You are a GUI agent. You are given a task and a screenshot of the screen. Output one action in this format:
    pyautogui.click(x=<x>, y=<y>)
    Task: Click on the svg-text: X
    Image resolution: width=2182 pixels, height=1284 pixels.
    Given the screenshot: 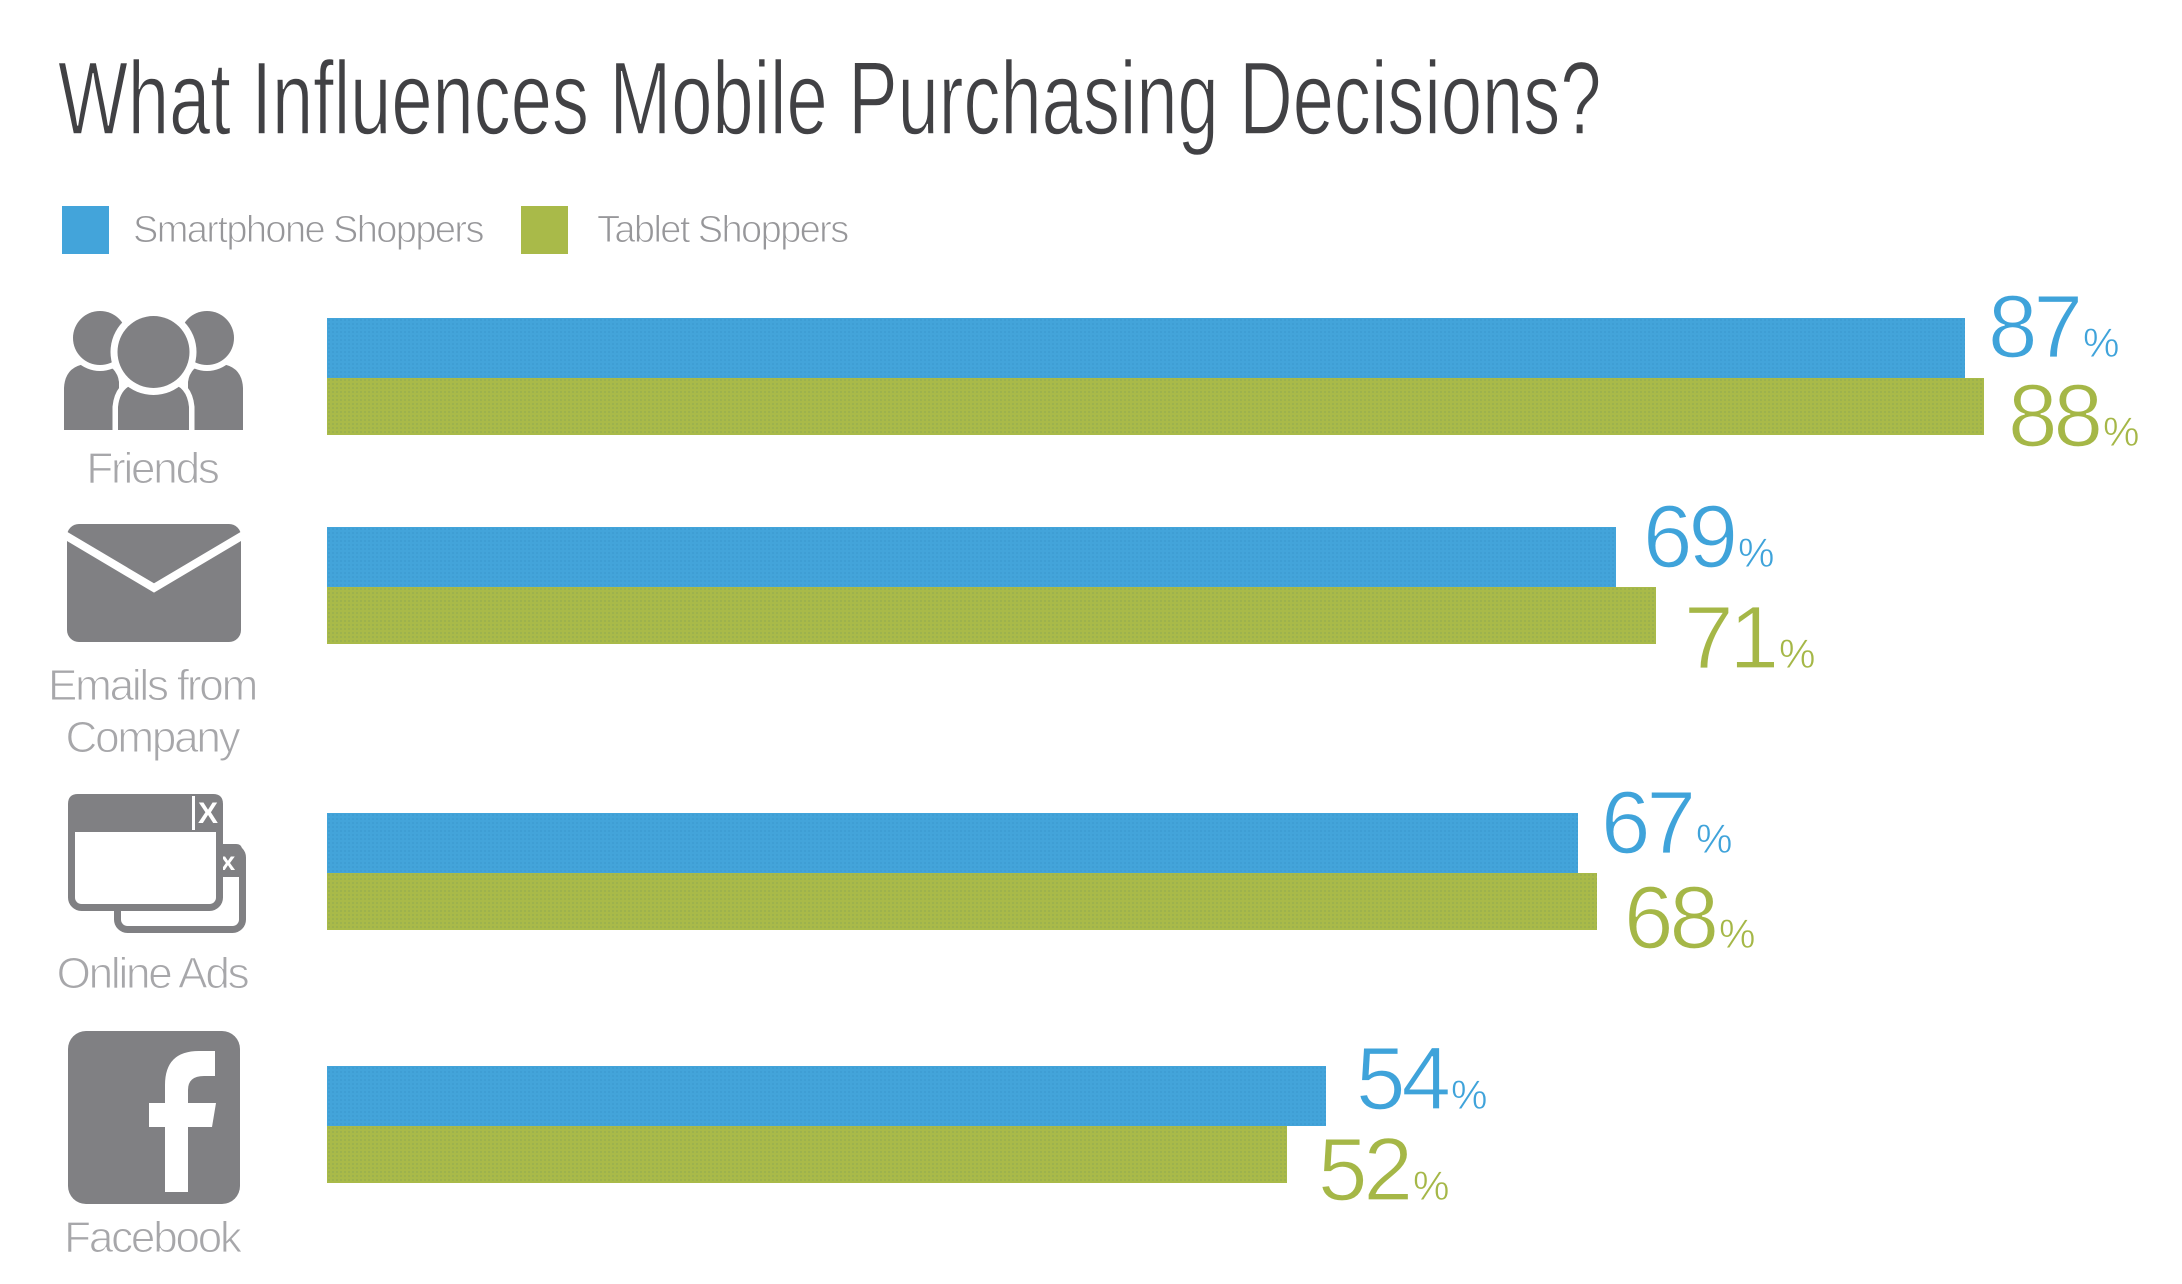 What is the action you would take?
    pyautogui.click(x=208, y=813)
    